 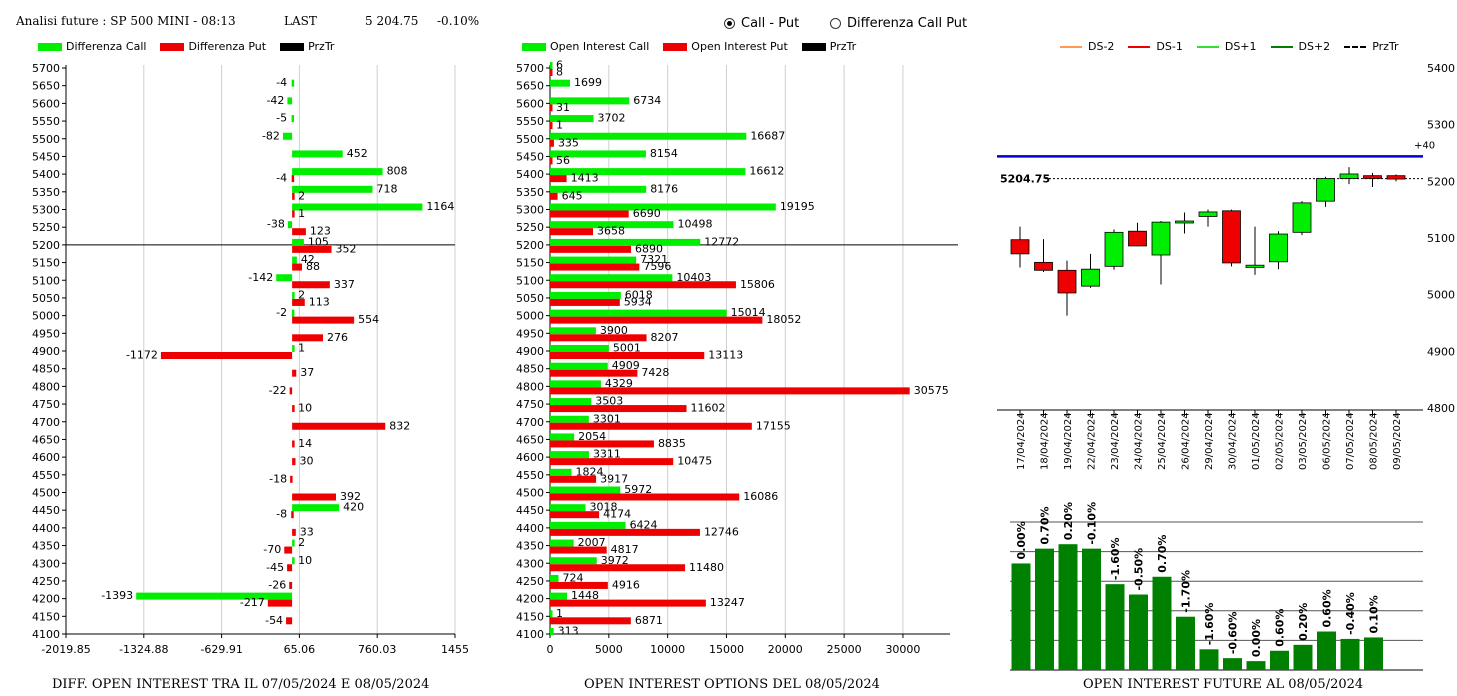 I want to click on legend-item: PrzTr, so click(x=843, y=46).